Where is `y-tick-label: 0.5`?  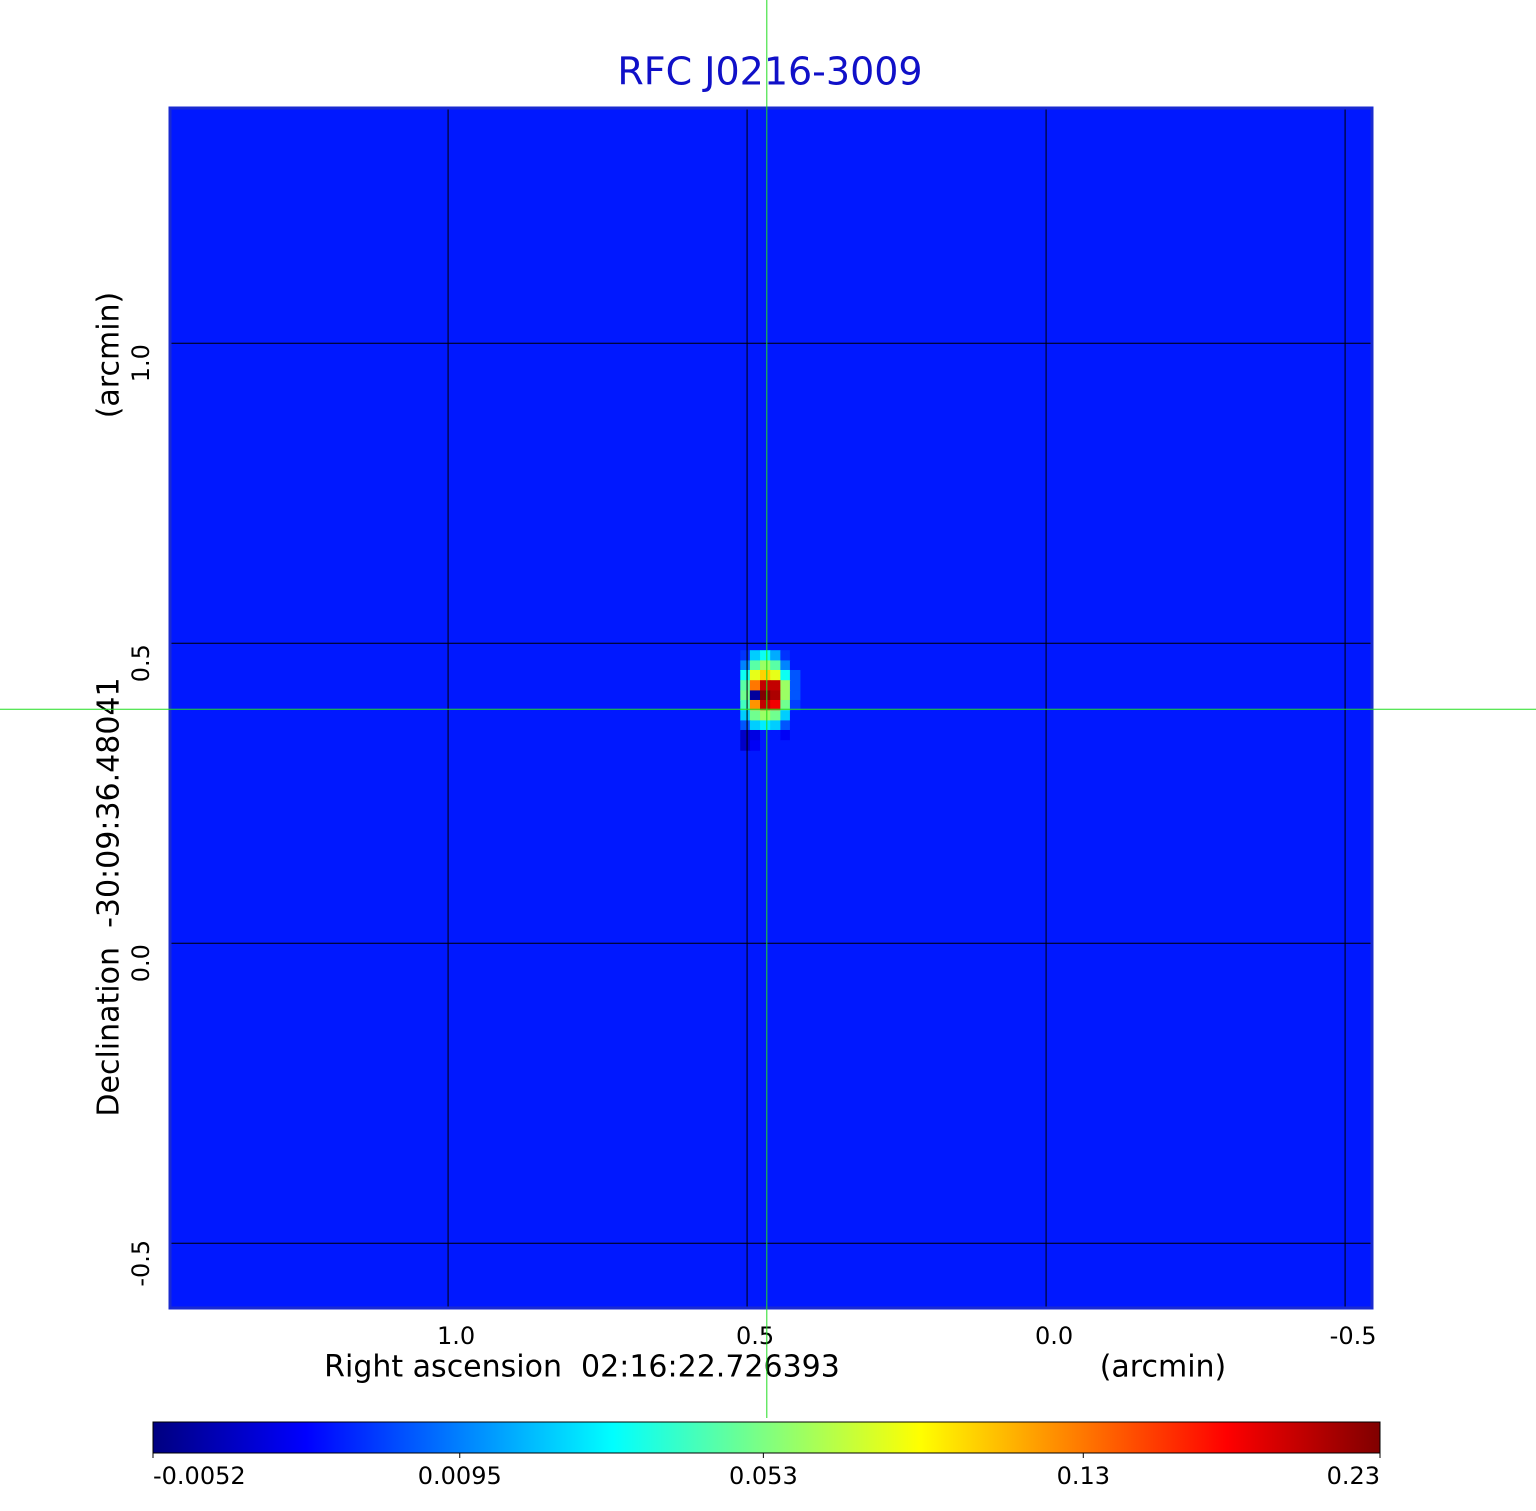
y-tick-label: 0.5 is located at coordinates (141, 663).